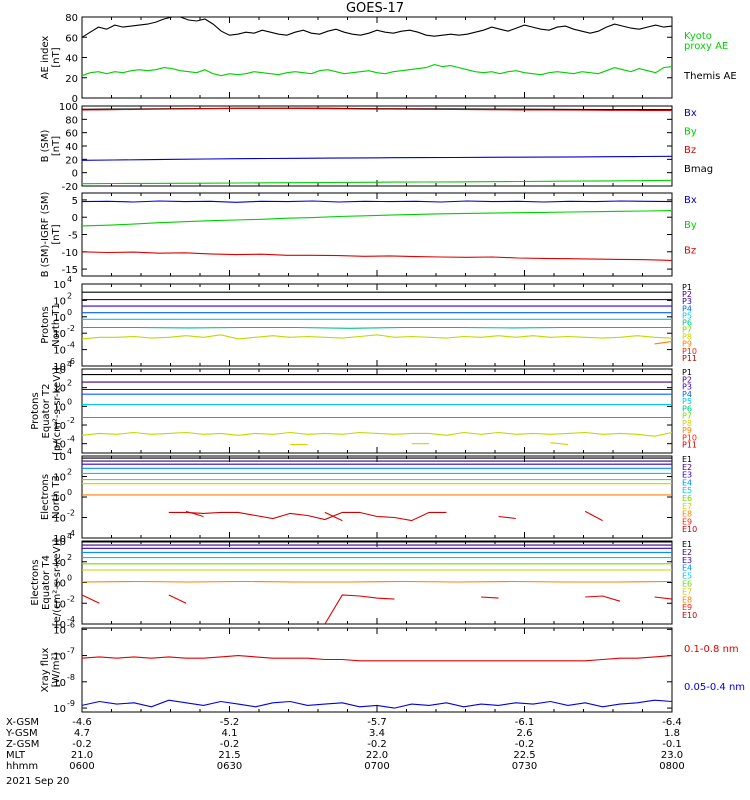  Describe the element at coordinates (687, 607) in the screenshot. I see `legend-entry: E9` at that location.